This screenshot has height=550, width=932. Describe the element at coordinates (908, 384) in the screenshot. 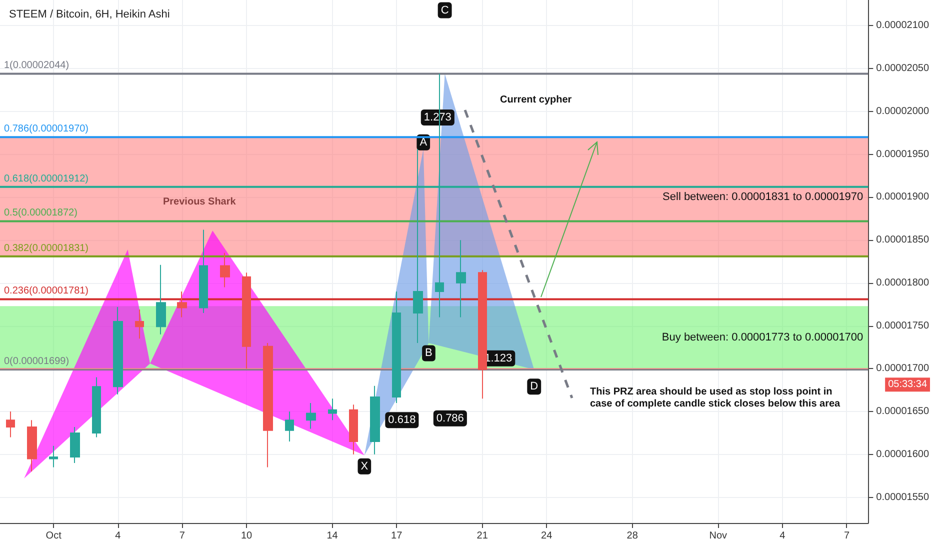

I see `text: 05:33:34` at that location.